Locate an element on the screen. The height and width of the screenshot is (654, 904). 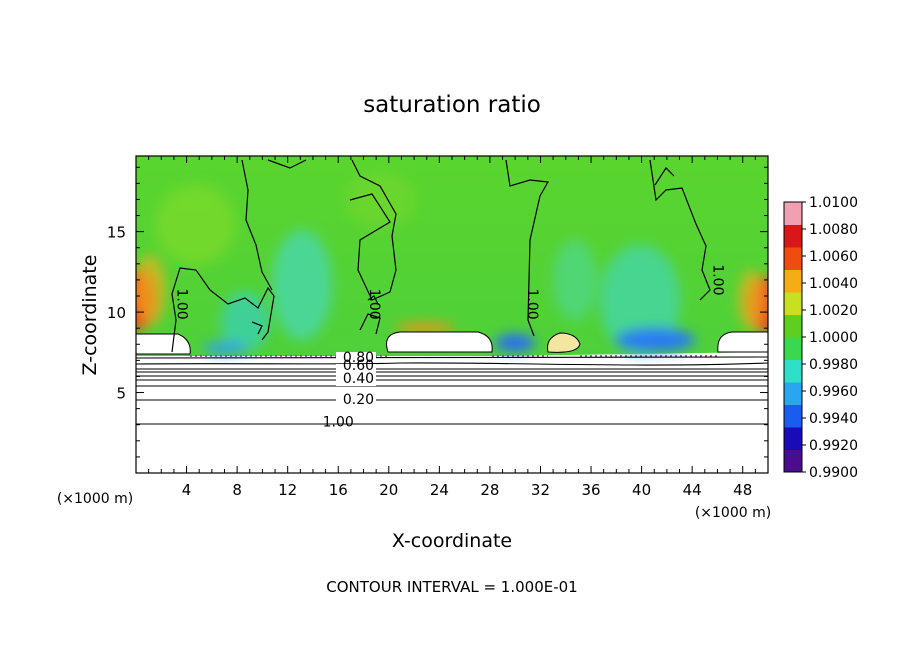
x-tick-label: 16 is located at coordinates (338, 490).